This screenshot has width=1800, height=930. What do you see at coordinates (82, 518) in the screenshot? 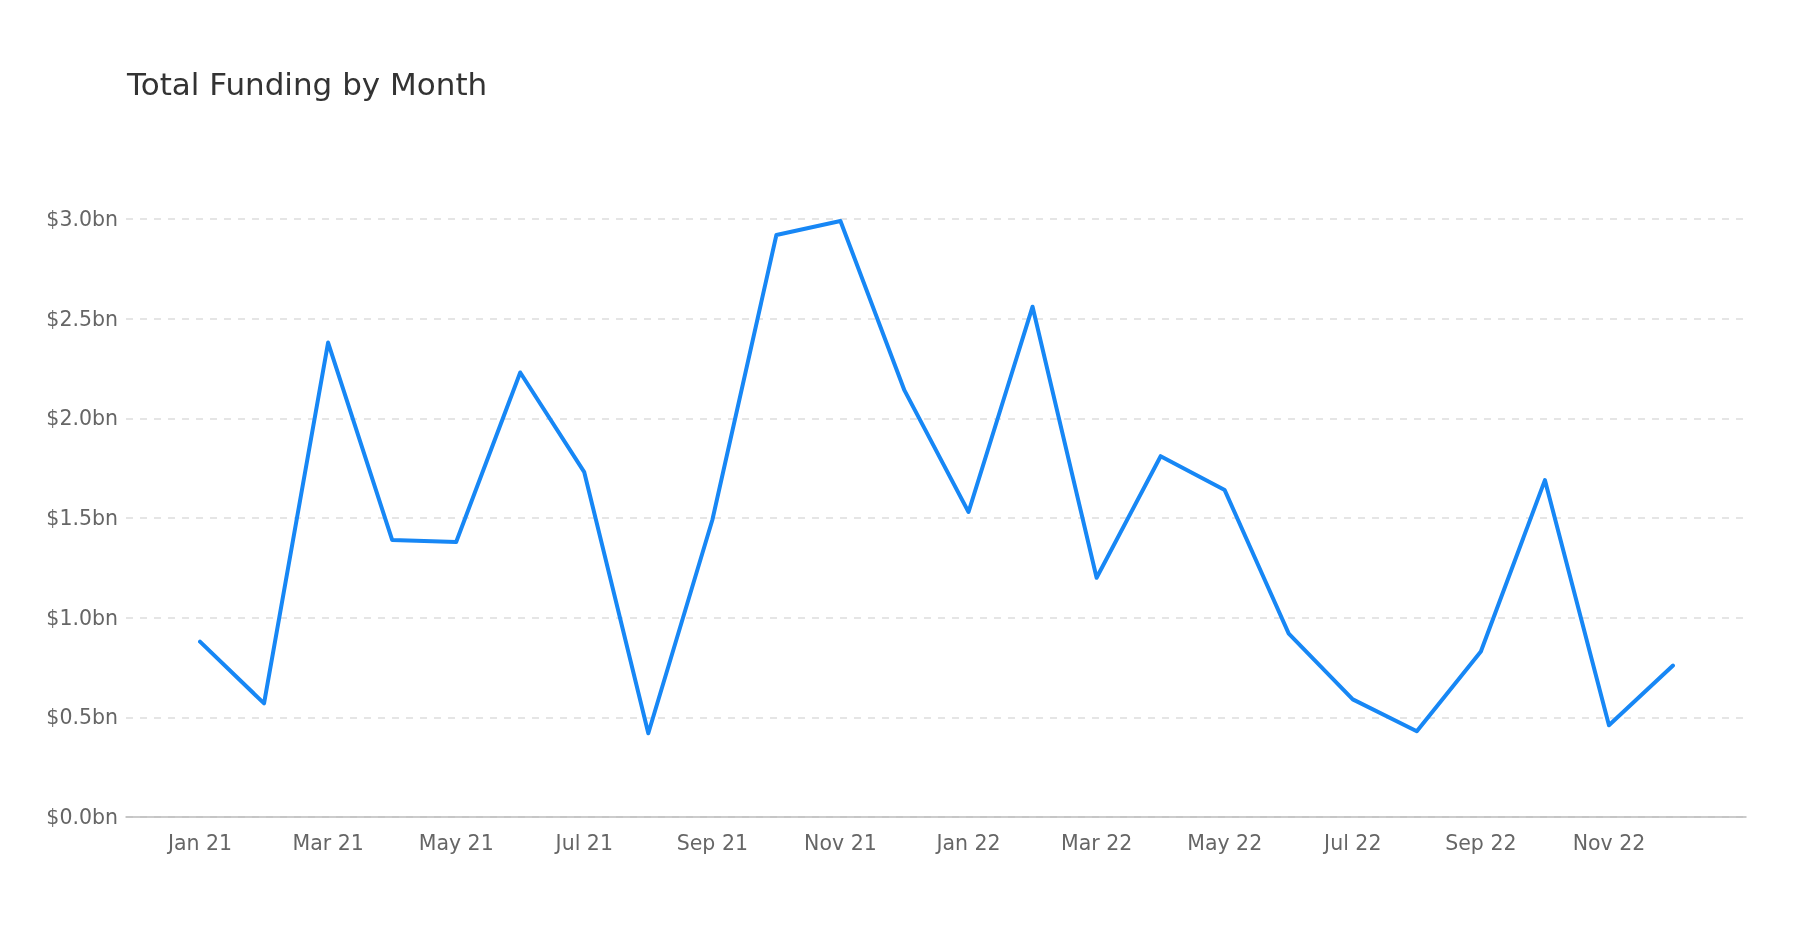
I see `y-tick-label: $1.5bn` at bounding box center [82, 518].